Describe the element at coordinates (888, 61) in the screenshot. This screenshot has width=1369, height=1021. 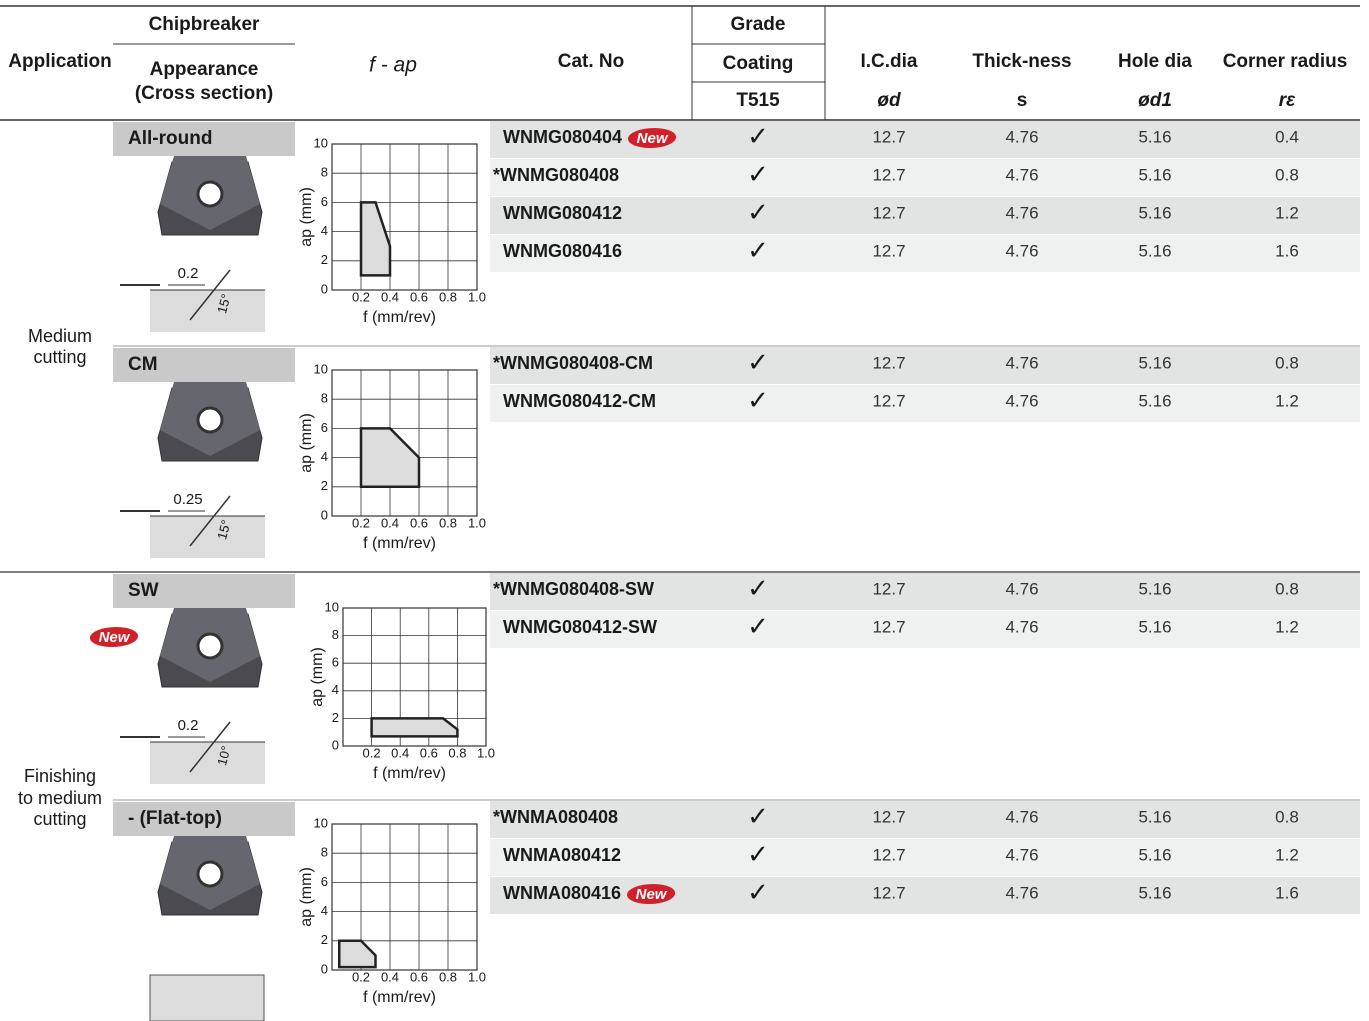
I see `header-cell: I.C.dia` at that location.